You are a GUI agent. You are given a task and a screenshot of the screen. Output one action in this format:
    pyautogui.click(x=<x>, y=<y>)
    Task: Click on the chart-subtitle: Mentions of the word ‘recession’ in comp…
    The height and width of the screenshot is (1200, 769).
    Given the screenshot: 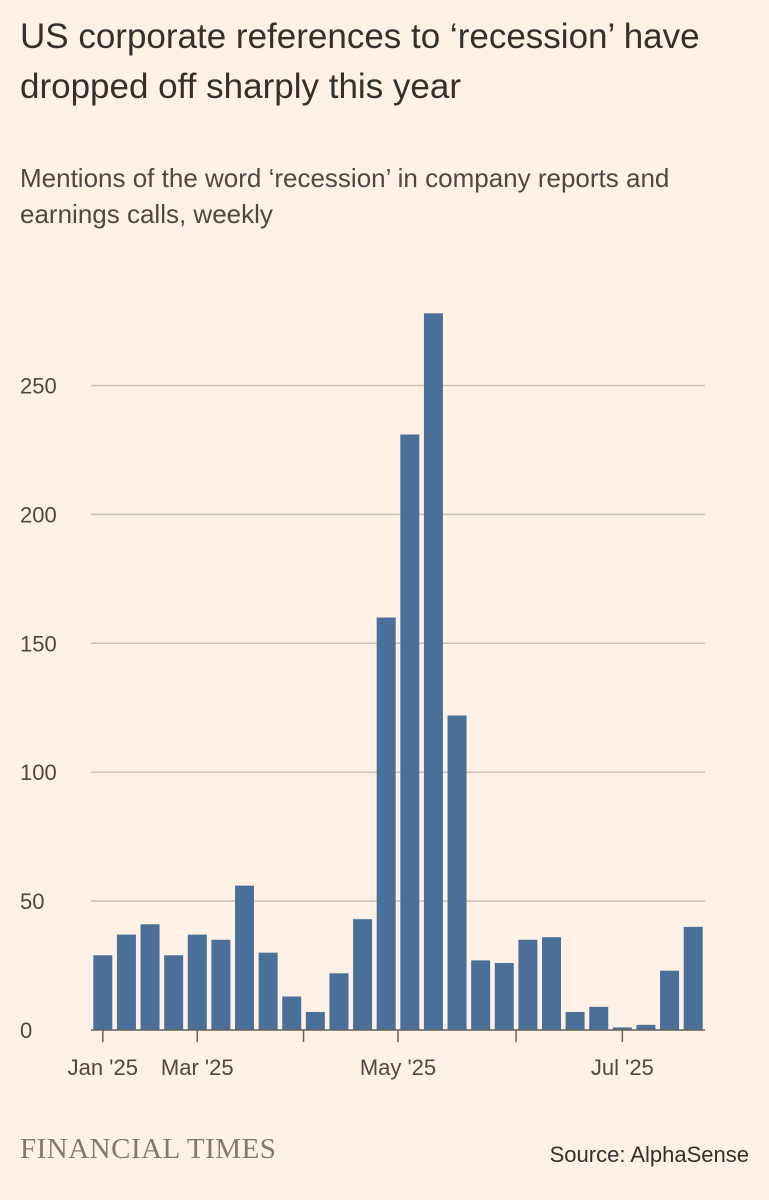 What is the action you would take?
    pyautogui.click(x=345, y=196)
    